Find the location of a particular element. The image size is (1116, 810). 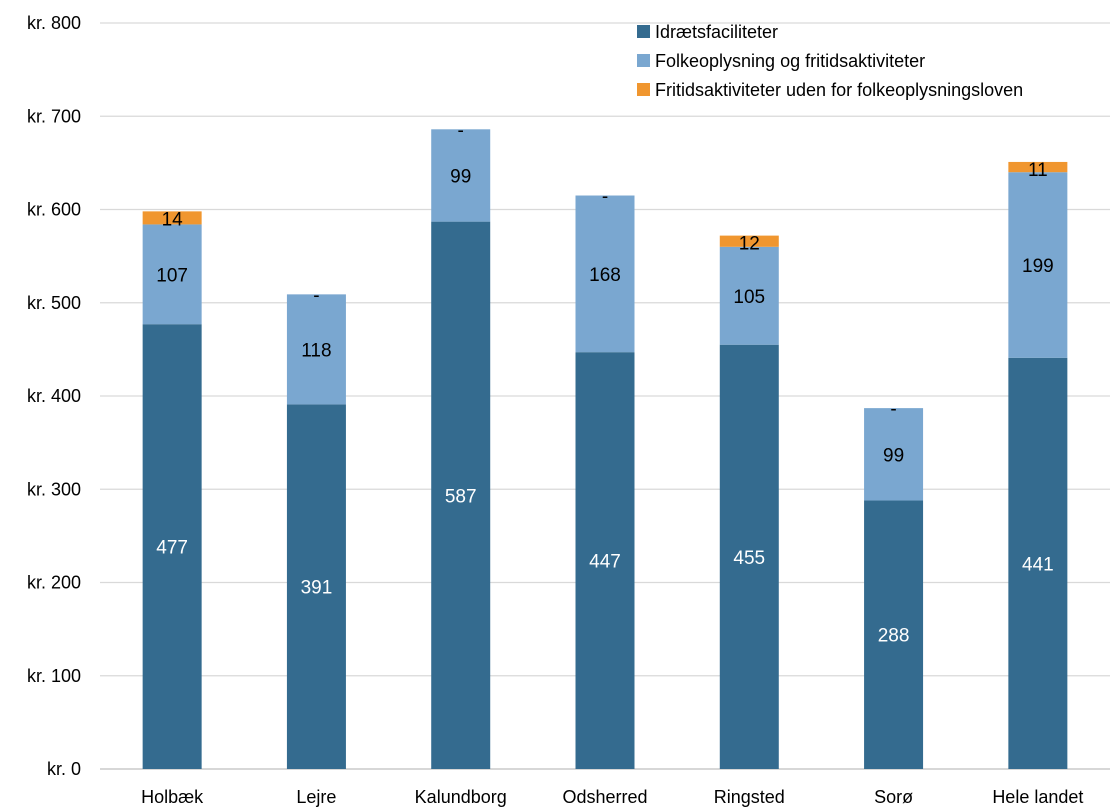

category-label: Ringsted is located at coordinates (749, 797).